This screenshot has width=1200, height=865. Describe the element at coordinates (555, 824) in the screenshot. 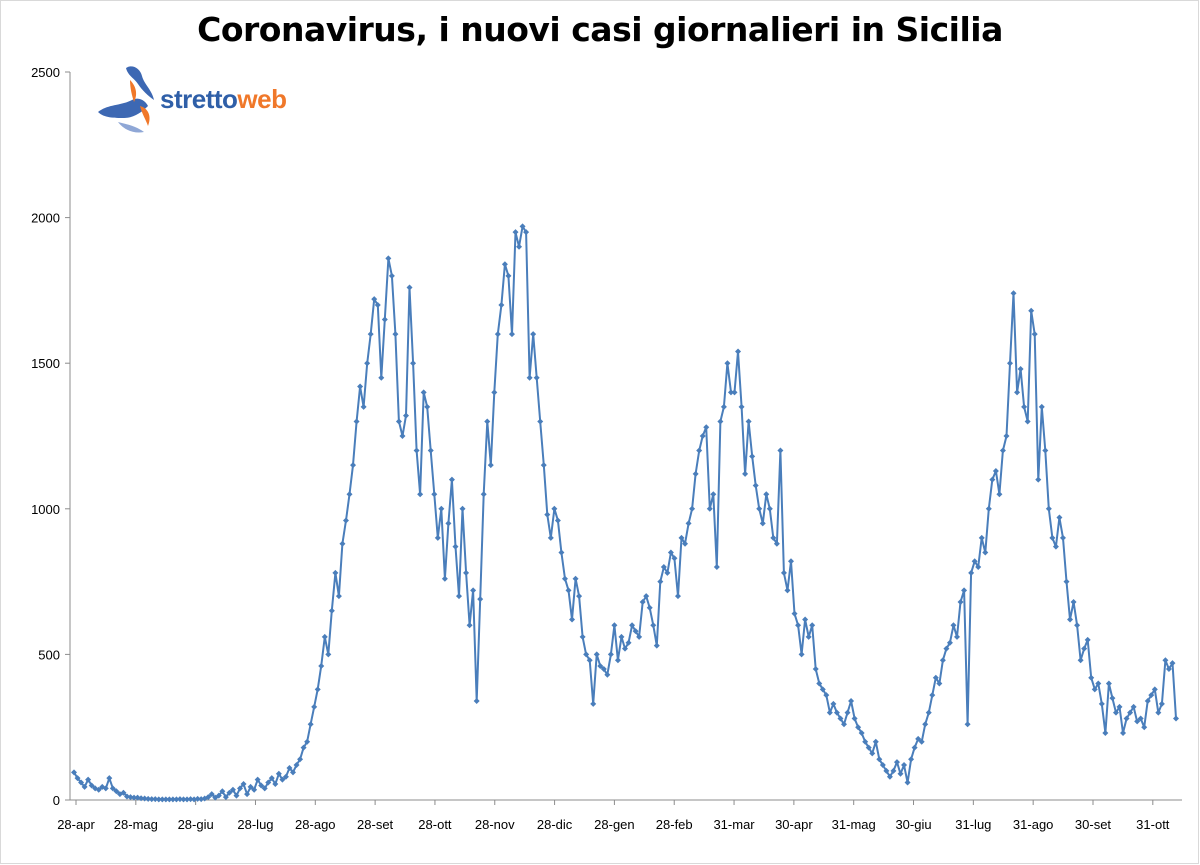

I see `x-tick-label: 28-dic` at that location.